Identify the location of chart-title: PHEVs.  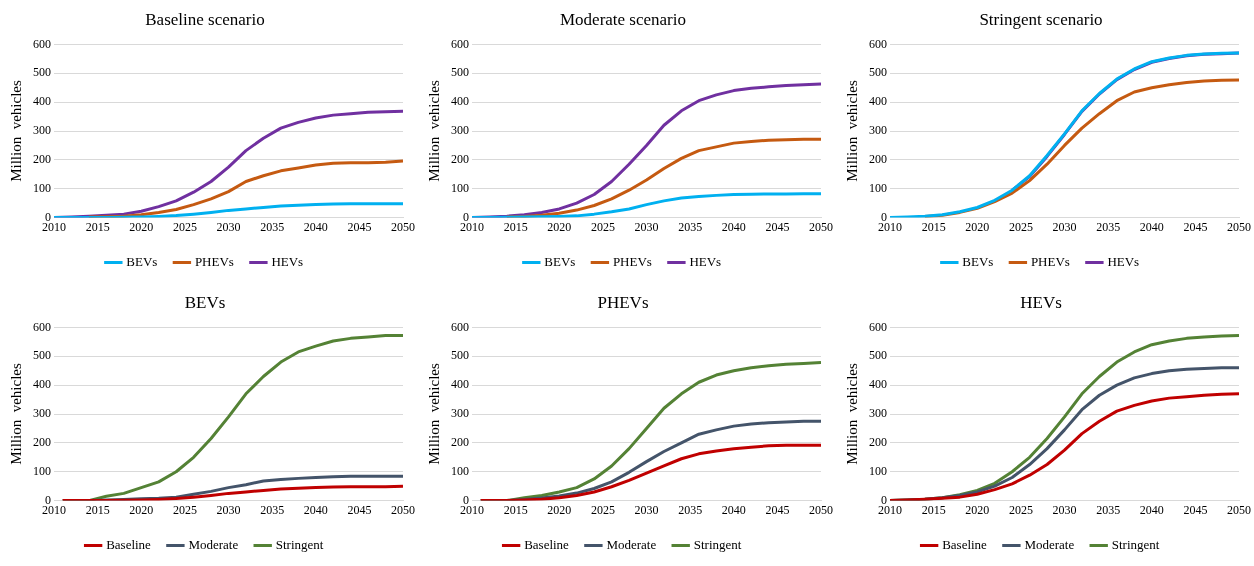
(623, 302).